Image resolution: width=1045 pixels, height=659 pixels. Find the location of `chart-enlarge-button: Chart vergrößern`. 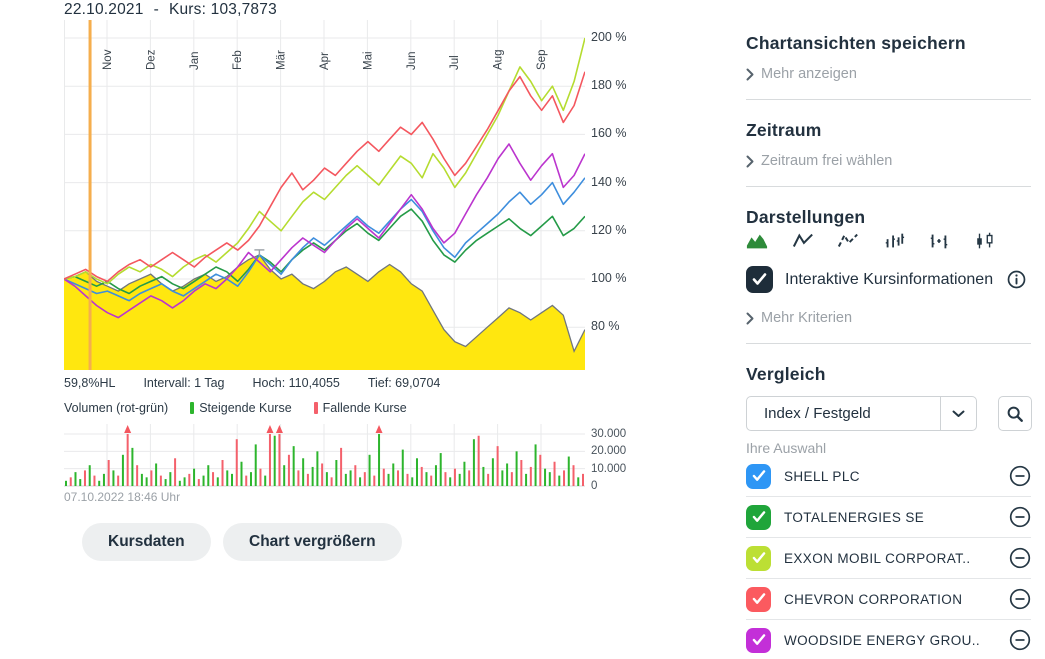

chart-enlarge-button: Chart vergrößern is located at coordinates (312, 542).